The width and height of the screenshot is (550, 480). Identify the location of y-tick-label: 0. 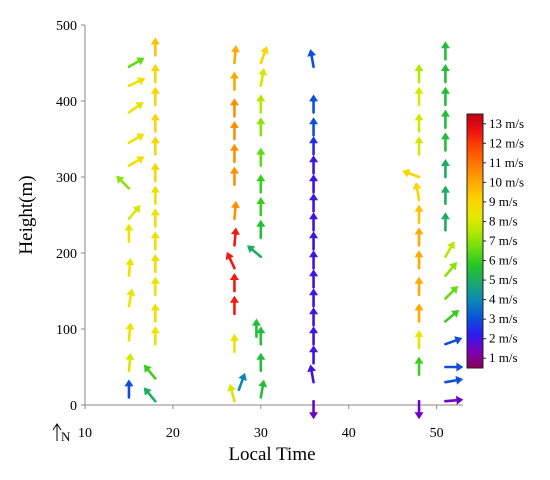
(73, 406).